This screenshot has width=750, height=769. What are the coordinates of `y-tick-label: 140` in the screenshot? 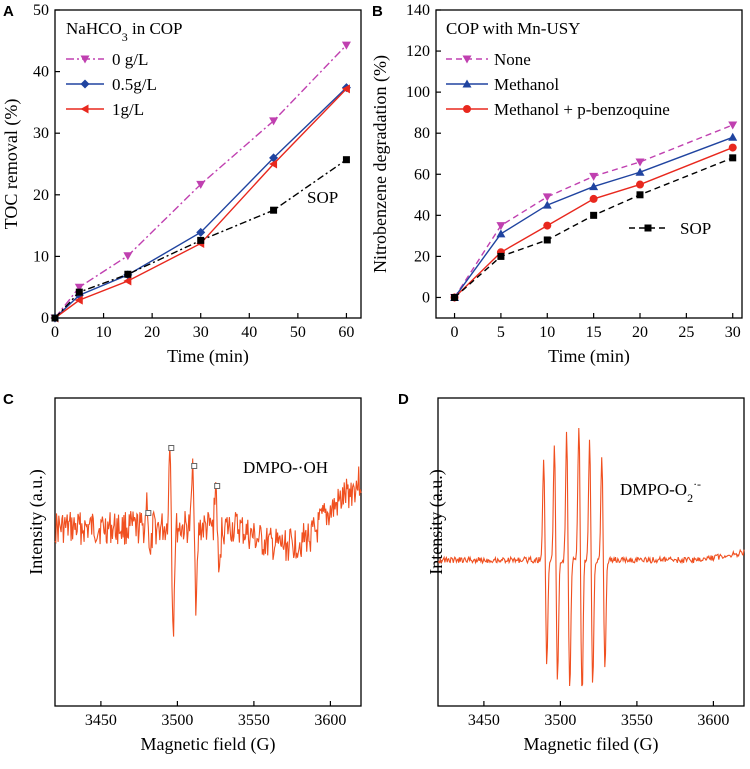 It's located at (418, 10).